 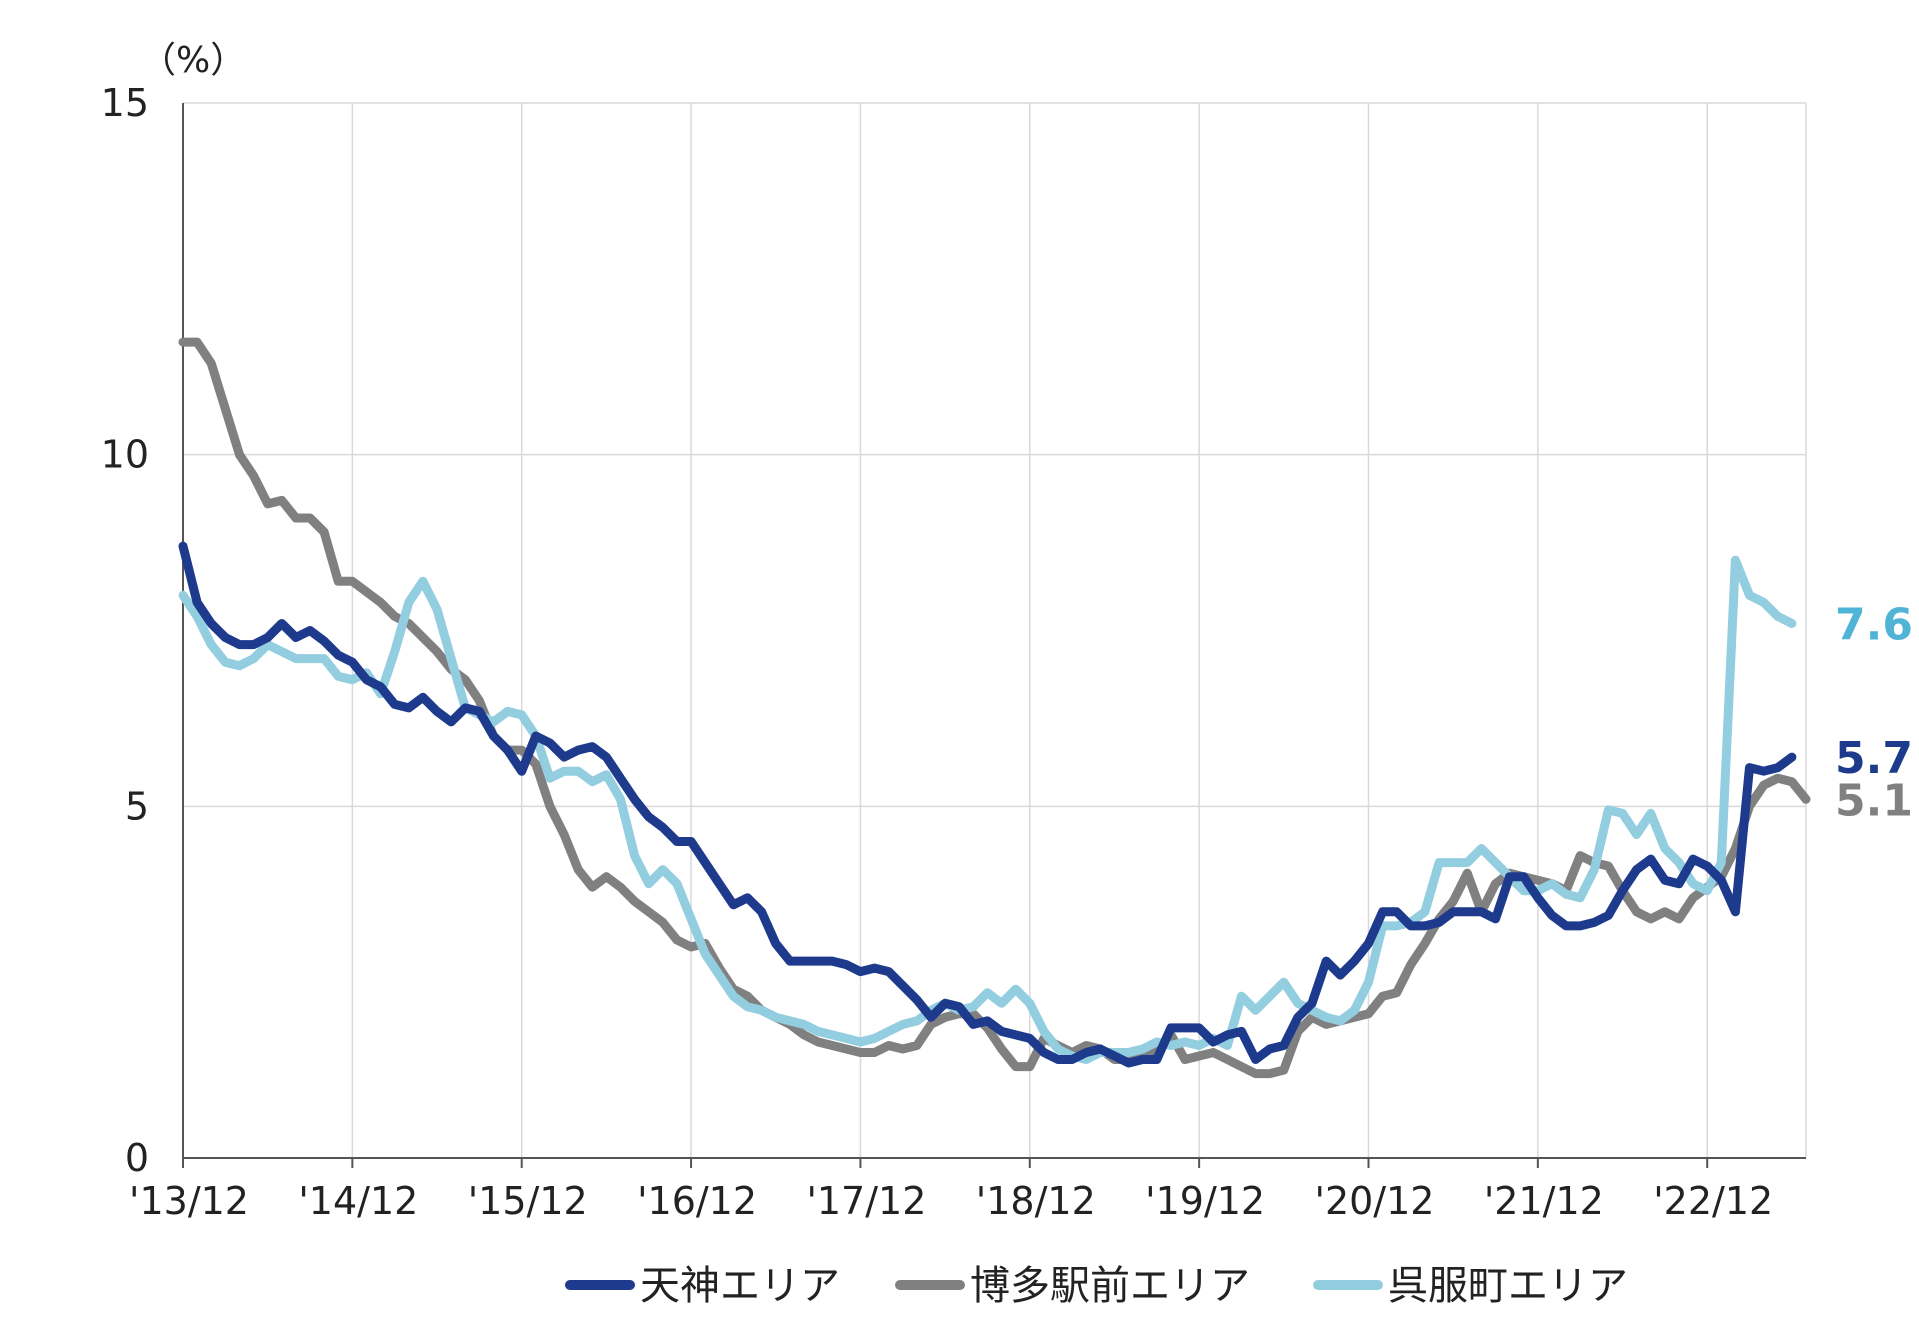 What do you see at coordinates (1036, 1201) in the screenshot?
I see `x-tick-label: '18/12` at bounding box center [1036, 1201].